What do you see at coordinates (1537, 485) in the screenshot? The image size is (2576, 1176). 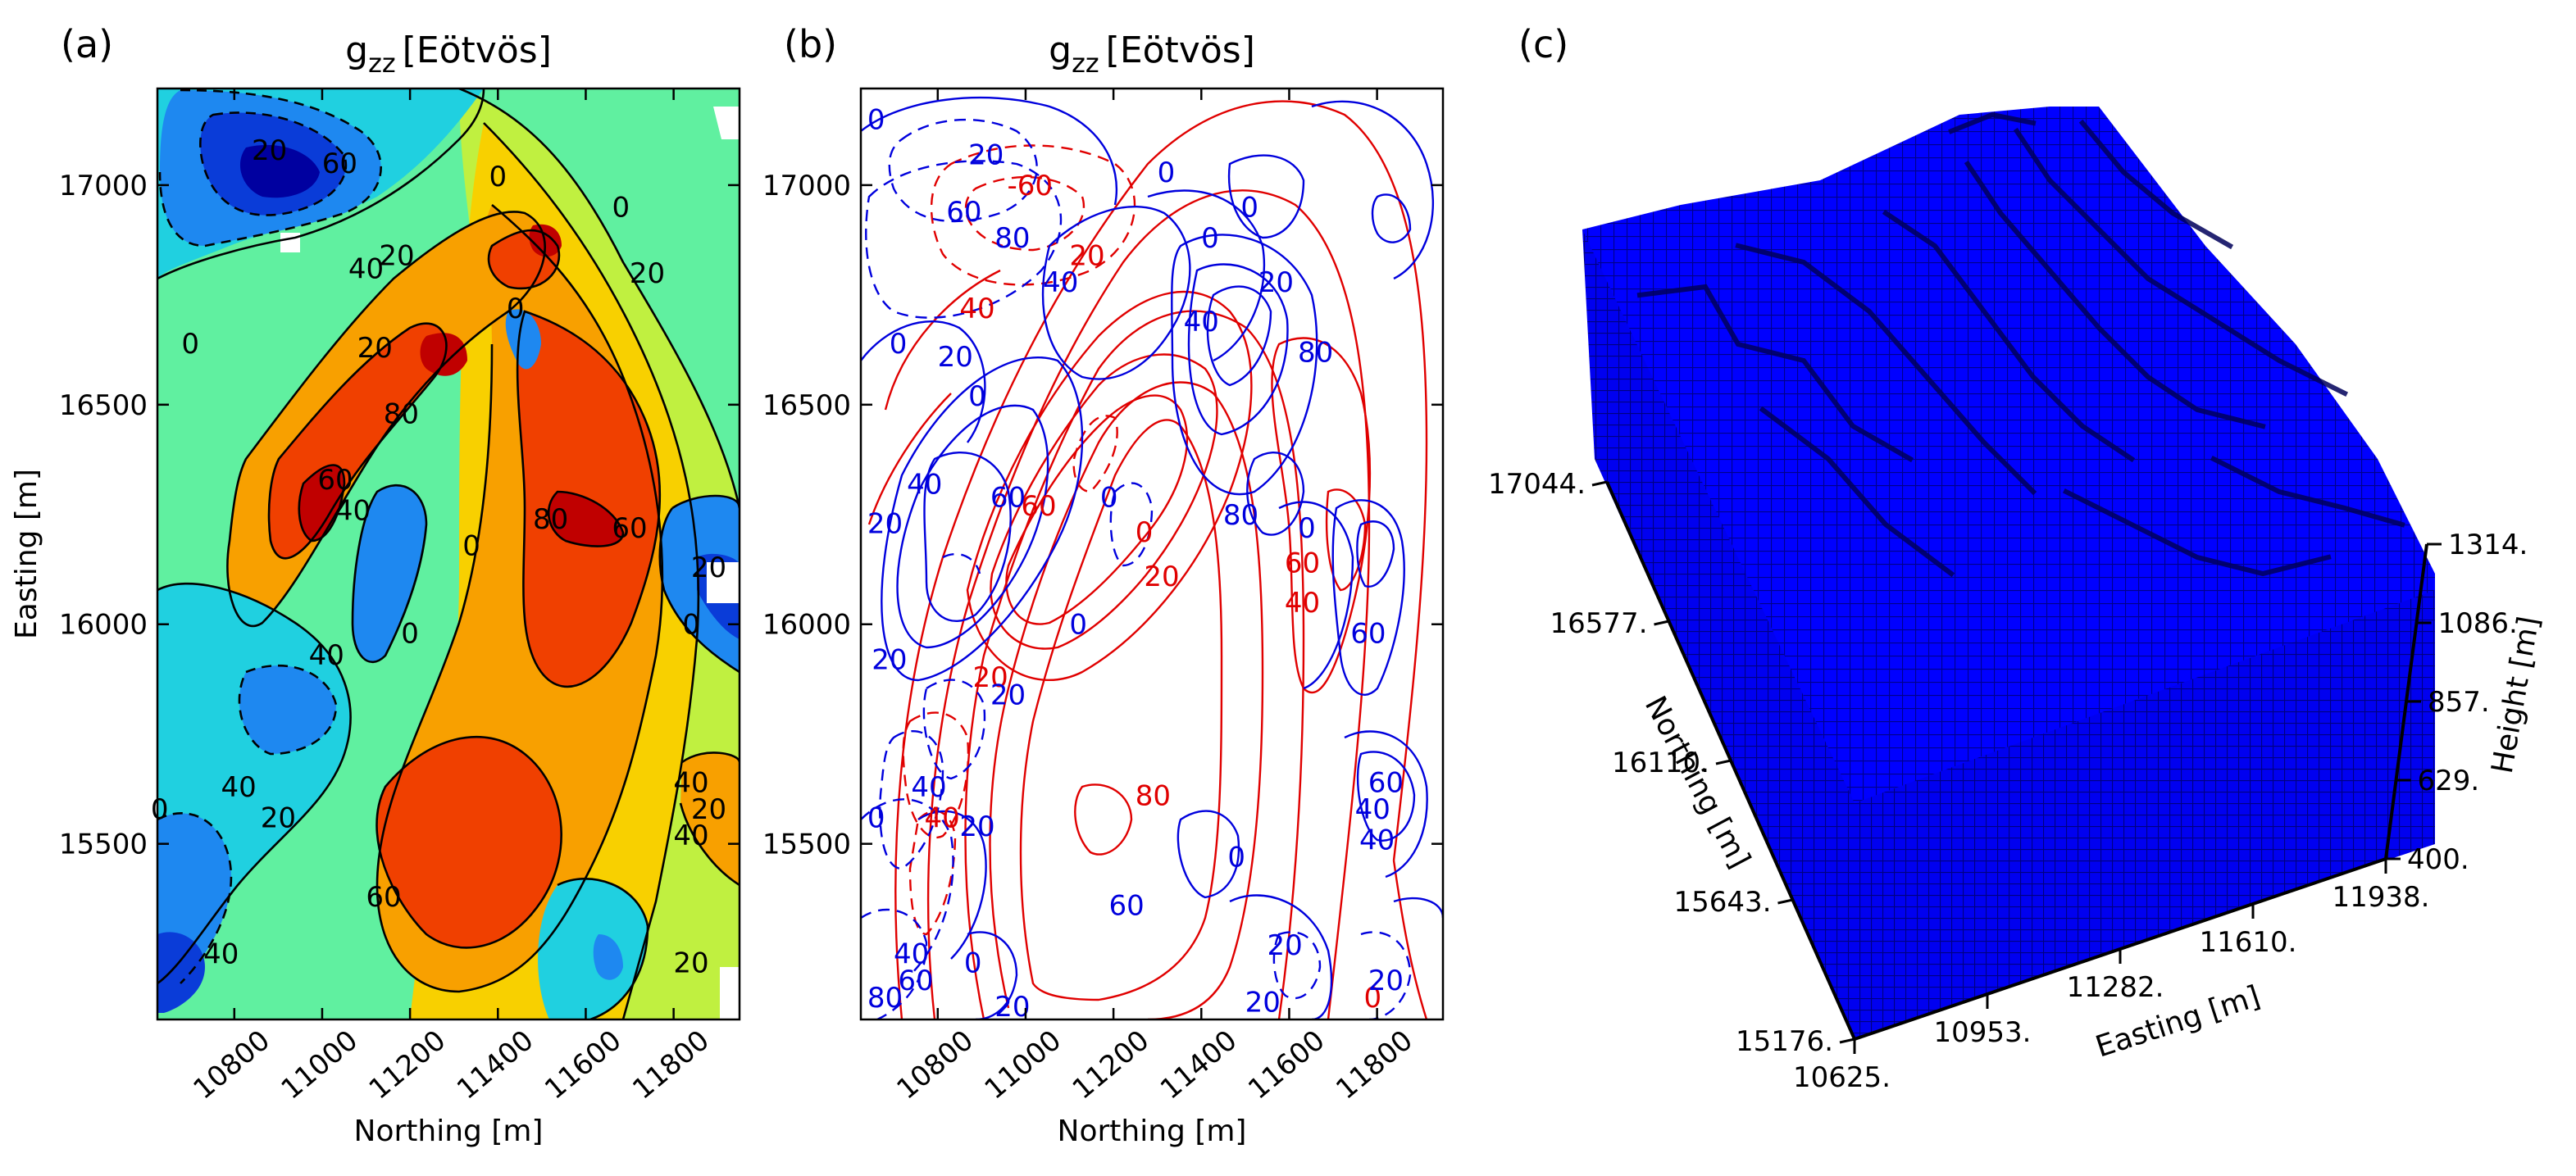 I see `northing-tick-label: 17044.` at bounding box center [1537, 485].